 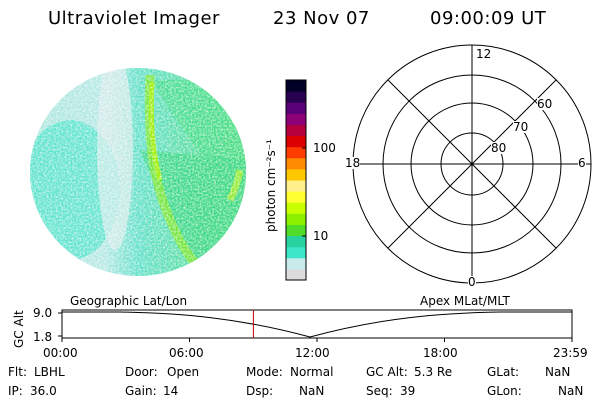 What do you see at coordinates (129, 301) in the screenshot?
I see `timeline-left-title: Geographic Lat/Lon` at bounding box center [129, 301].